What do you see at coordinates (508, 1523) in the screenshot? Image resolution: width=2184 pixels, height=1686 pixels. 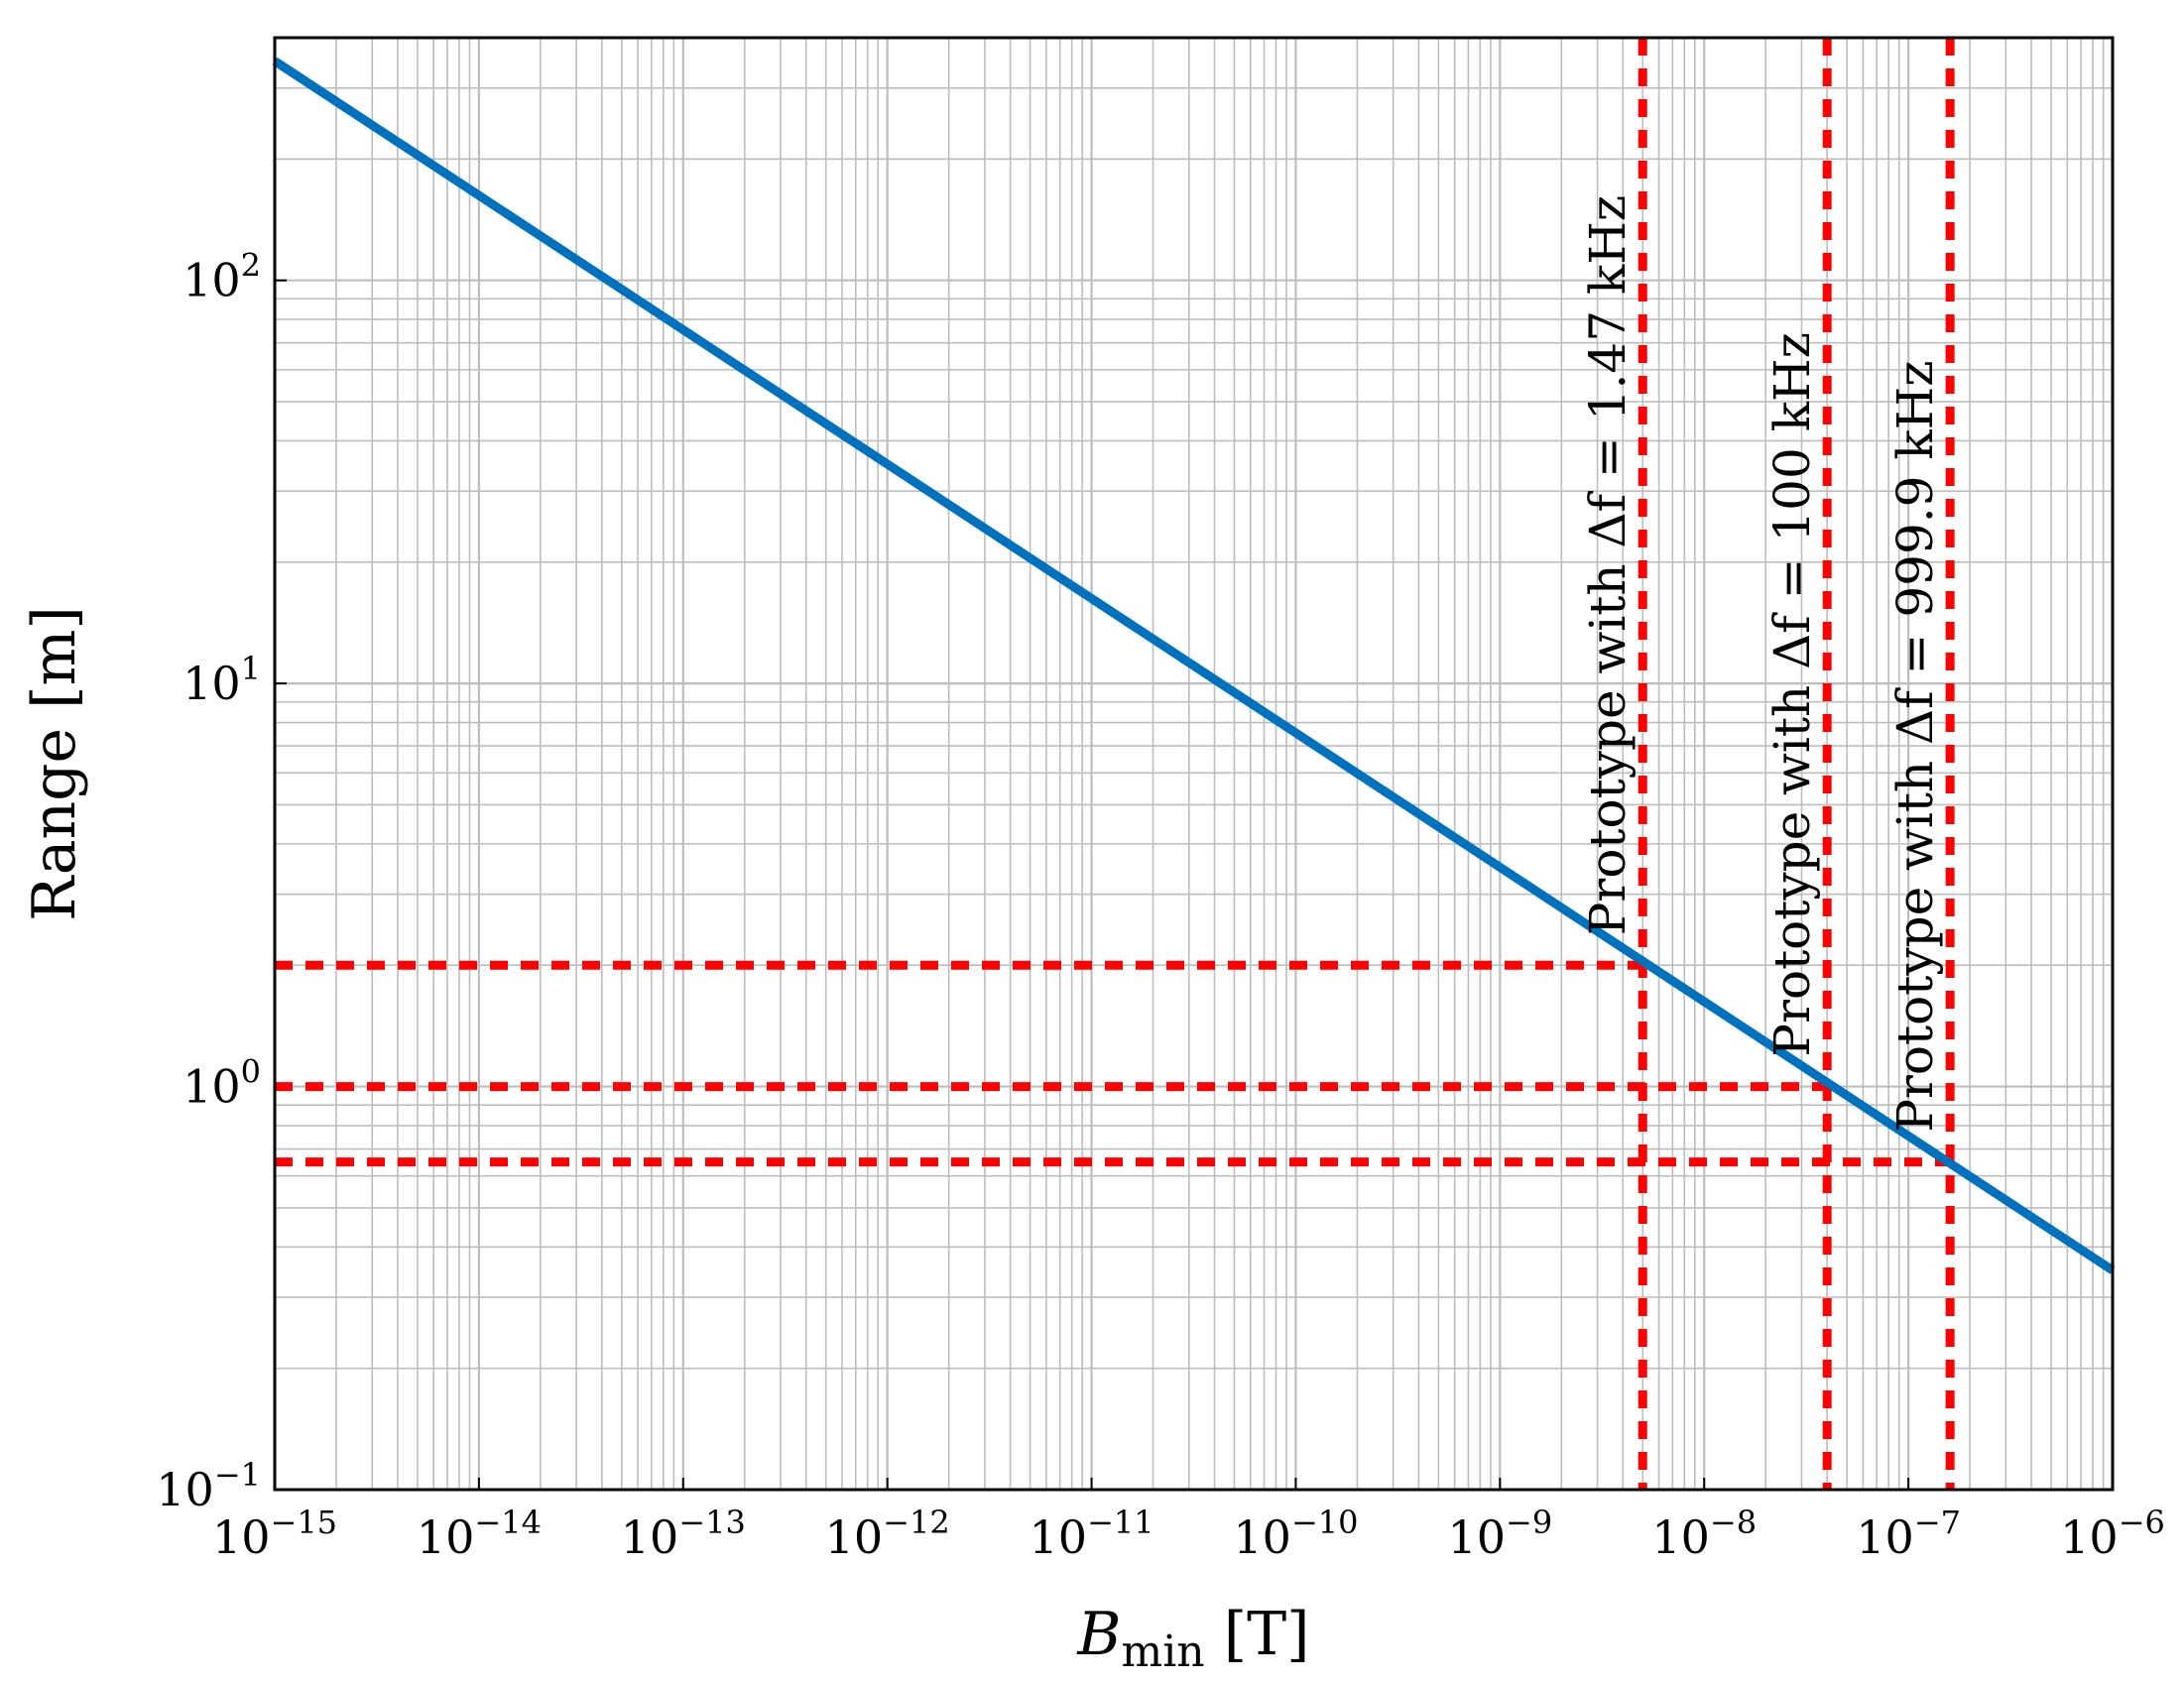 I see `tick-exponent: −14` at bounding box center [508, 1523].